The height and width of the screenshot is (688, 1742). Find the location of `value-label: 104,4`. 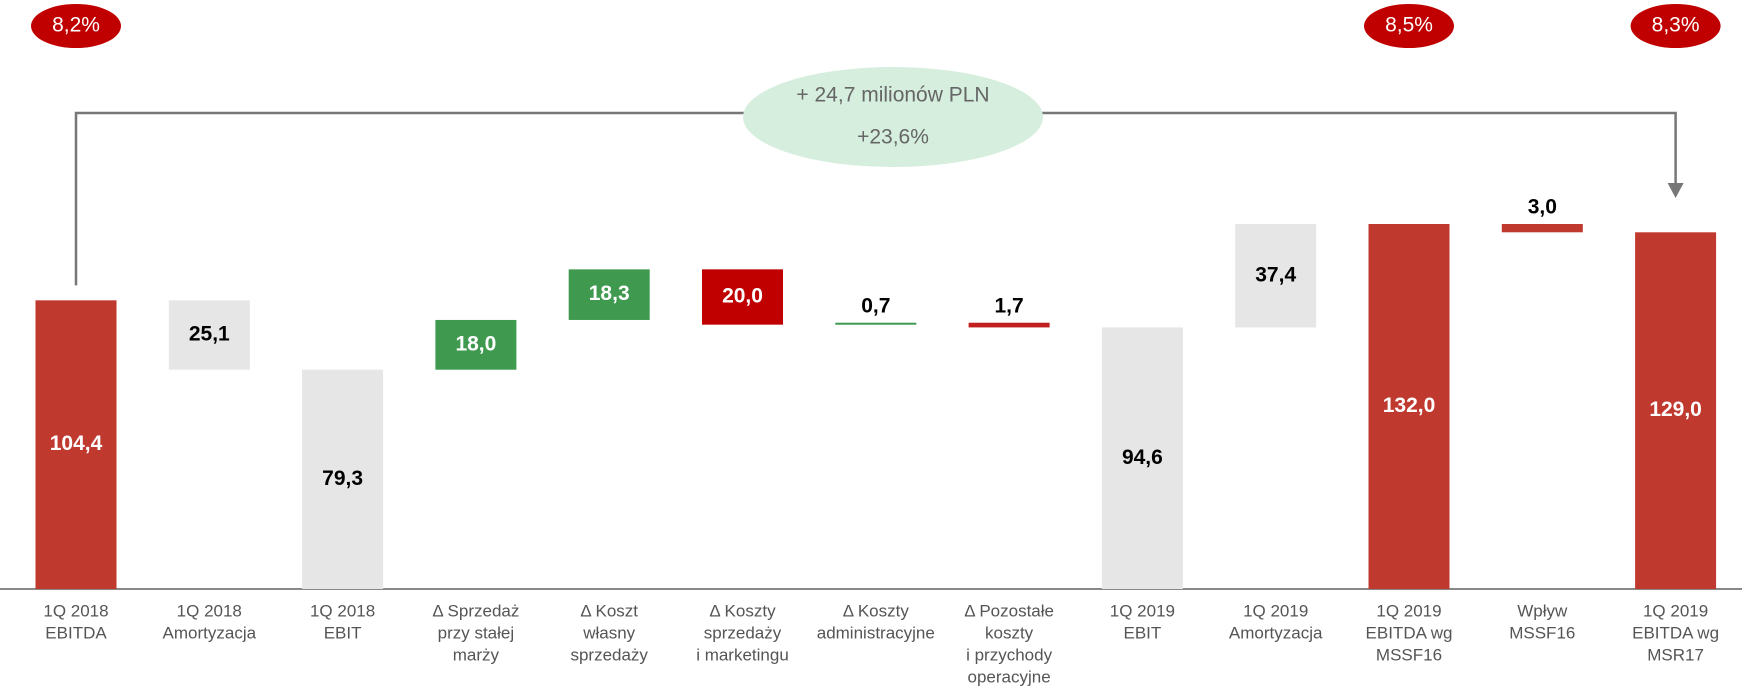

value-label: 104,4 is located at coordinates (76, 443).